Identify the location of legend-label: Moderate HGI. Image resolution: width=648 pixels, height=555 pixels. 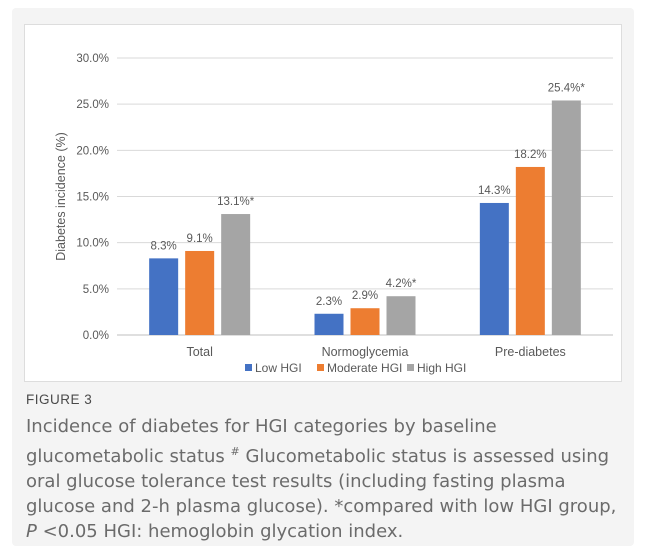
(364, 368).